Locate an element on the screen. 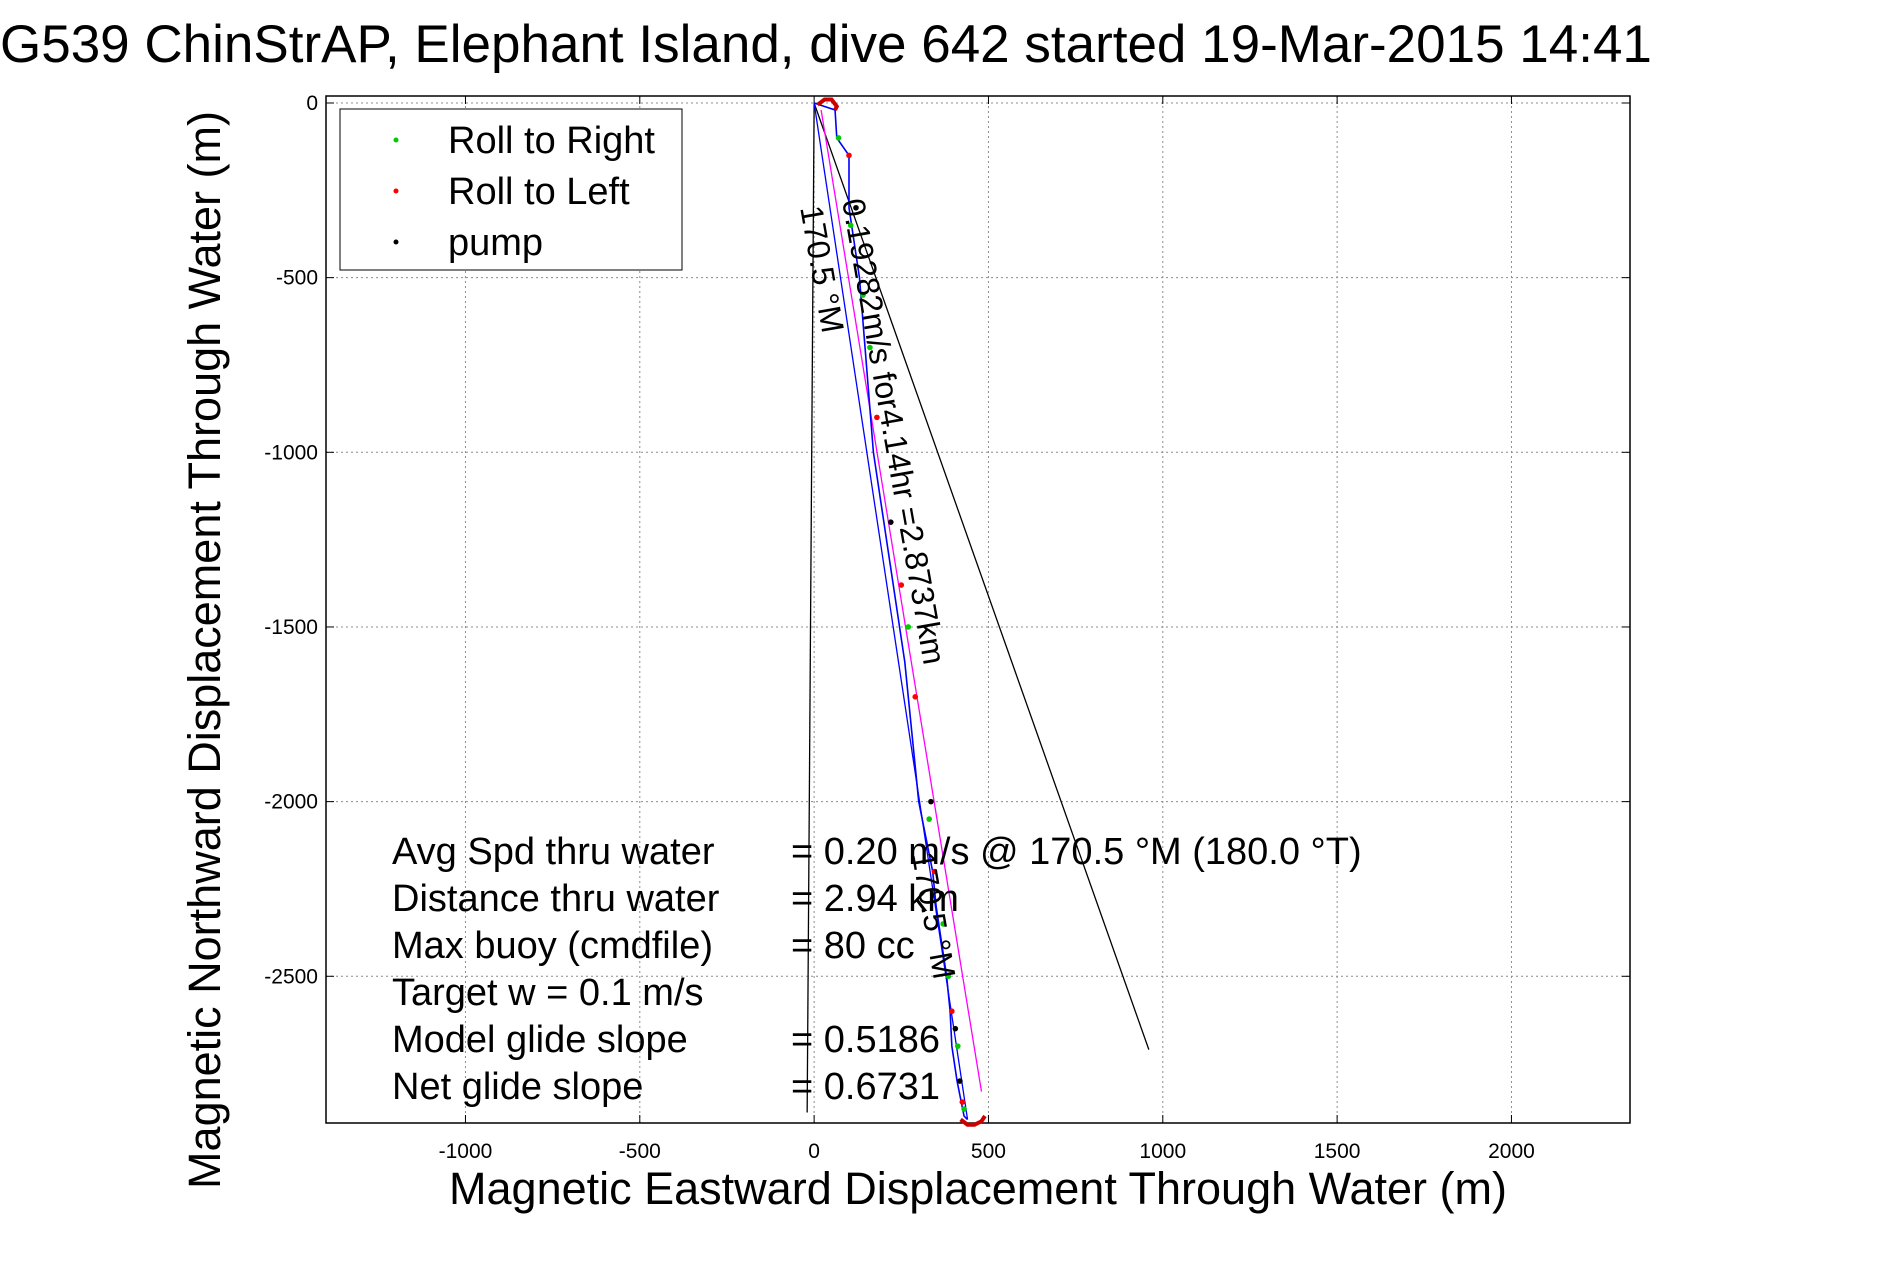 The height and width of the screenshot is (1262, 1891). legend-label-roll-right: Roll to Right is located at coordinates (551, 141).